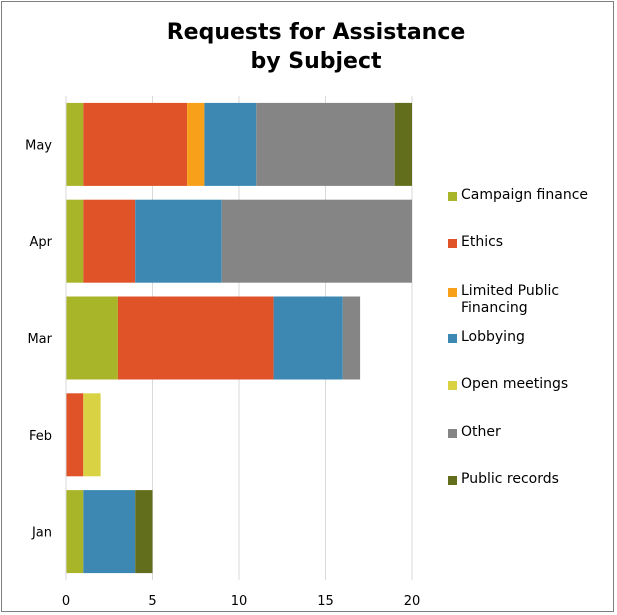 The width and height of the screenshot is (617, 615). I want to click on bar-apr-ethics, so click(109, 241).